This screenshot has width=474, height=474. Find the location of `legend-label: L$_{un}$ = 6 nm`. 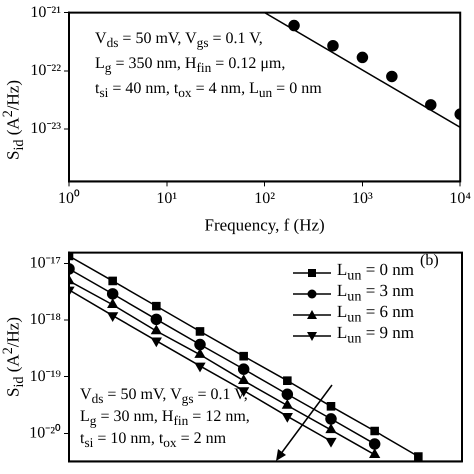

legend-label: L$_{un}$ = 6 nm is located at coordinates (375, 314).